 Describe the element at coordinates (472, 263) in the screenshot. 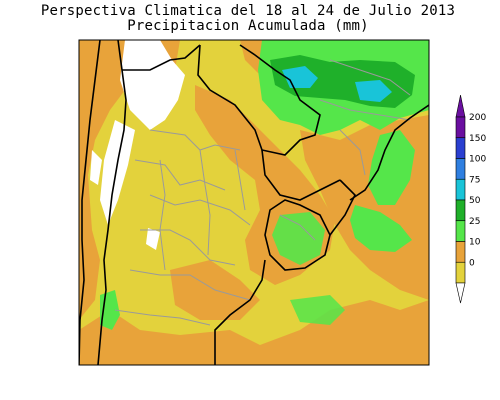

I see `colorbar-label-0: 0` at that location.